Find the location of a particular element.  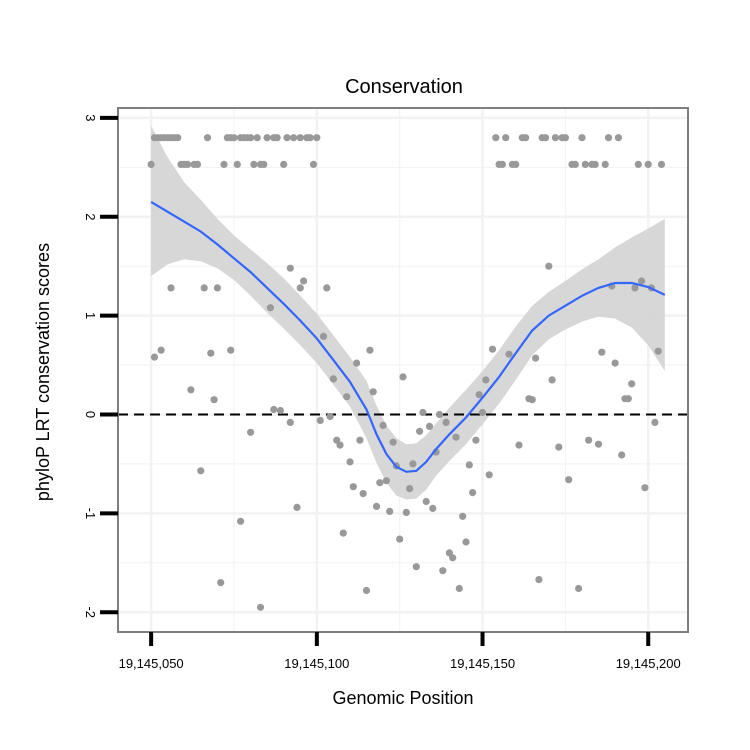

chart-title: Conservation is located at coordinates (404, 87).